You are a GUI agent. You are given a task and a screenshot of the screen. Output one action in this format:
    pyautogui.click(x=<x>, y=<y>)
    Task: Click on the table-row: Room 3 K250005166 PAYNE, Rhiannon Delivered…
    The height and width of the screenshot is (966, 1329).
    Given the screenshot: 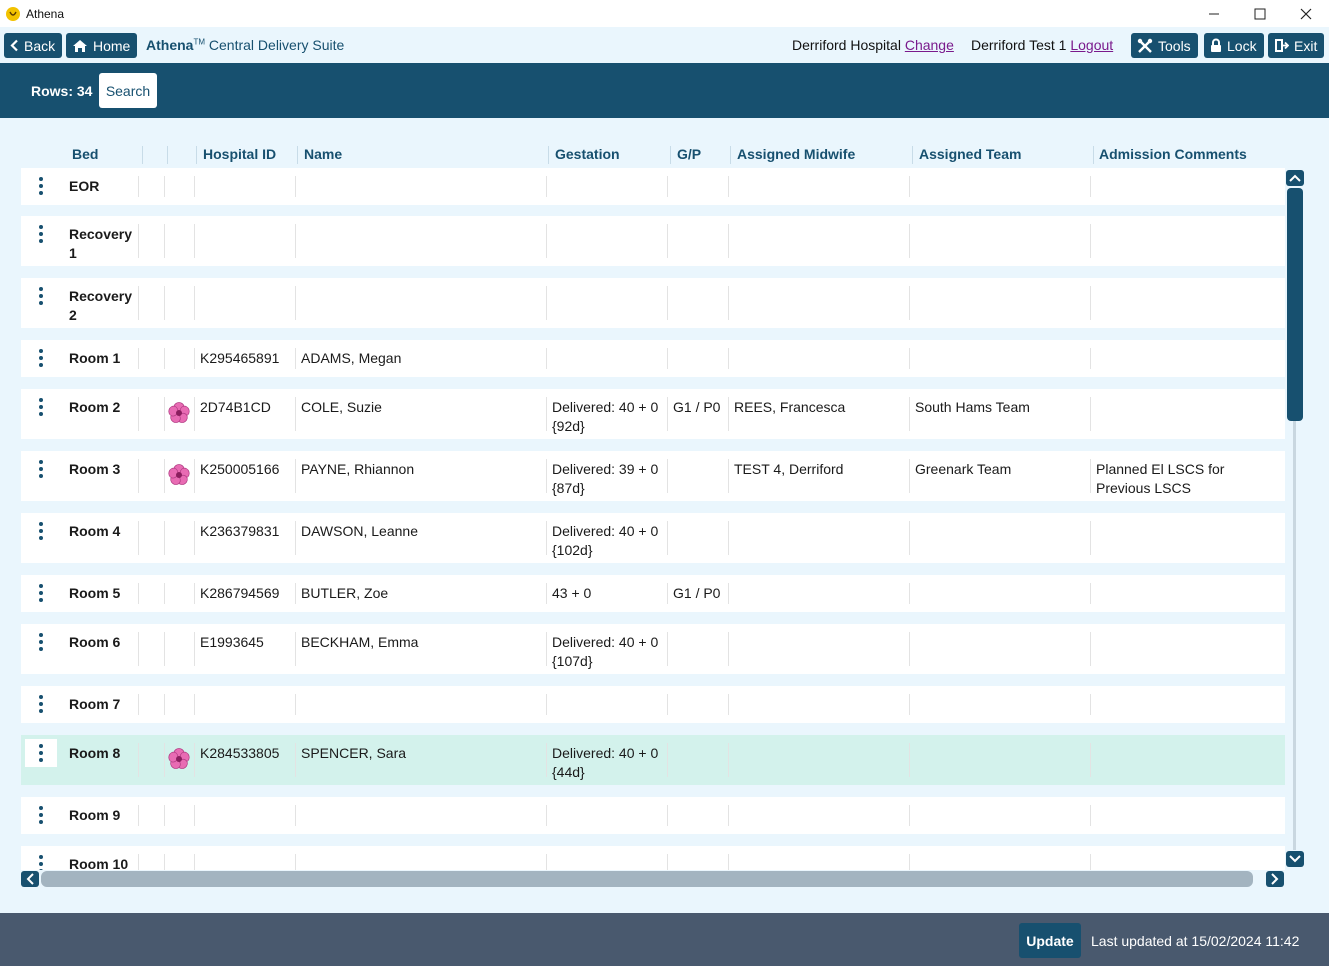 What is the action you would take?
    pyautogui.click(x=653, y=476)
    